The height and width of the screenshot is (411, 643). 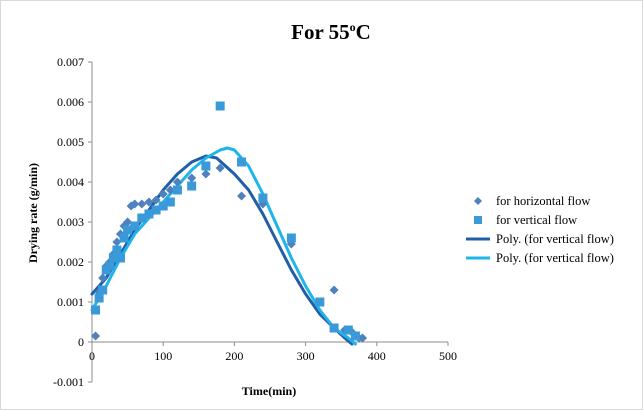 What do you see at coordinates (320, 32) in the screenshot?
I see `chart-title-prefix: For 55` at bounding box center [320, 32].